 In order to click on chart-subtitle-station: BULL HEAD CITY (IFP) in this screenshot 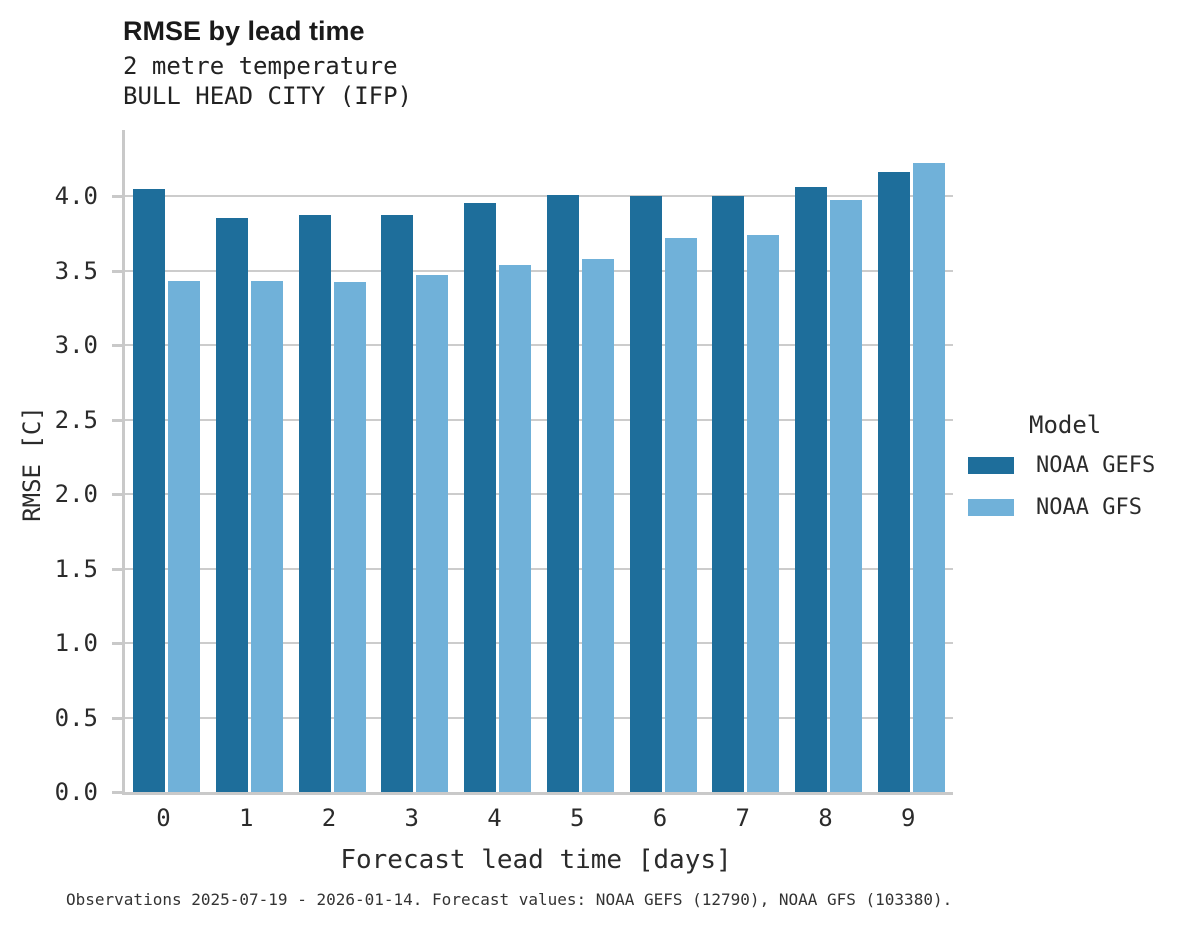, I will do `click(267, 96)`.